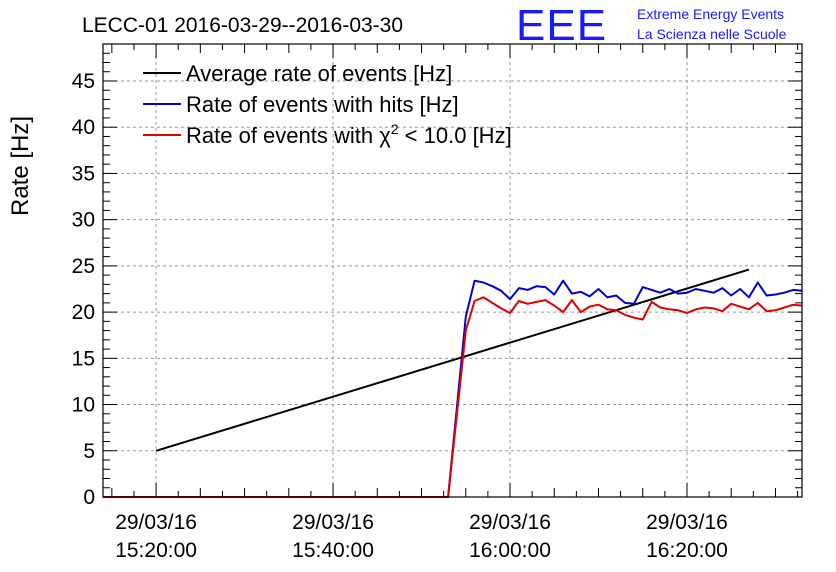 This screenshot has height=572, width=836. What do you see at coordinates (83, 405) in the screenshot?
I see `y-tick-label: 10` at bounding box center [83, 405].